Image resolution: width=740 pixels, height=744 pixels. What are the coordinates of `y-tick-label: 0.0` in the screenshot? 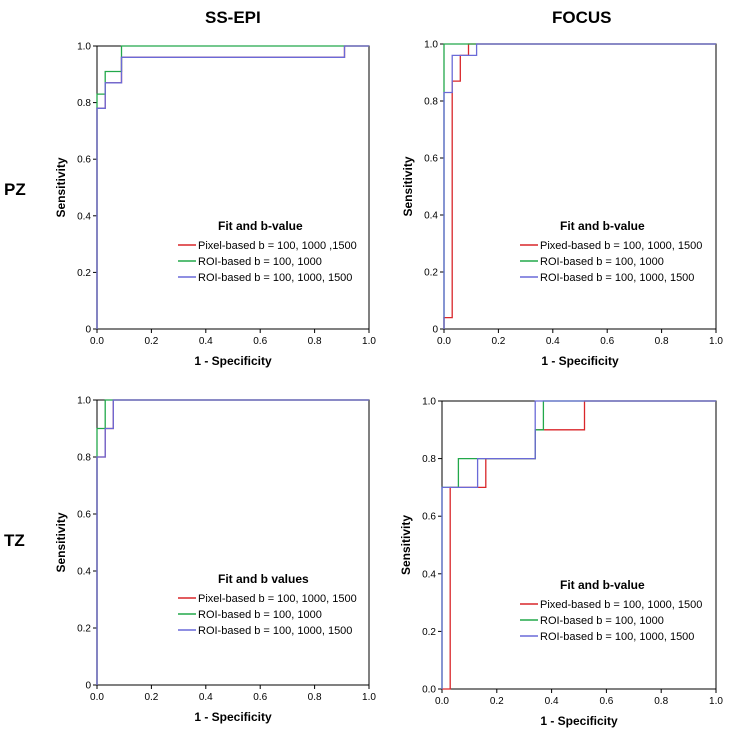 It's located at (429, 690).